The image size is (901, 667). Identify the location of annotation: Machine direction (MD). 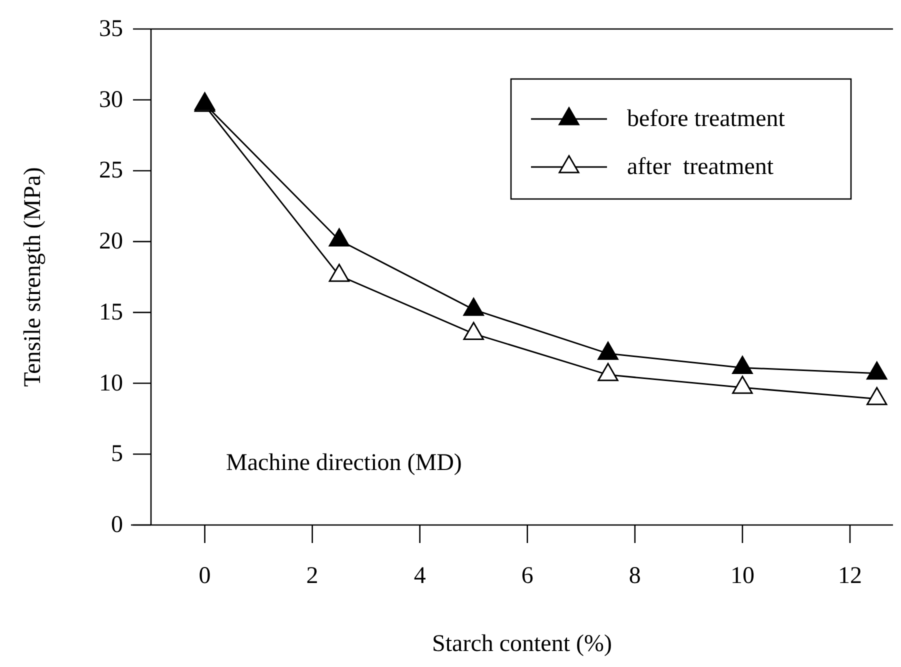
(344, 463).